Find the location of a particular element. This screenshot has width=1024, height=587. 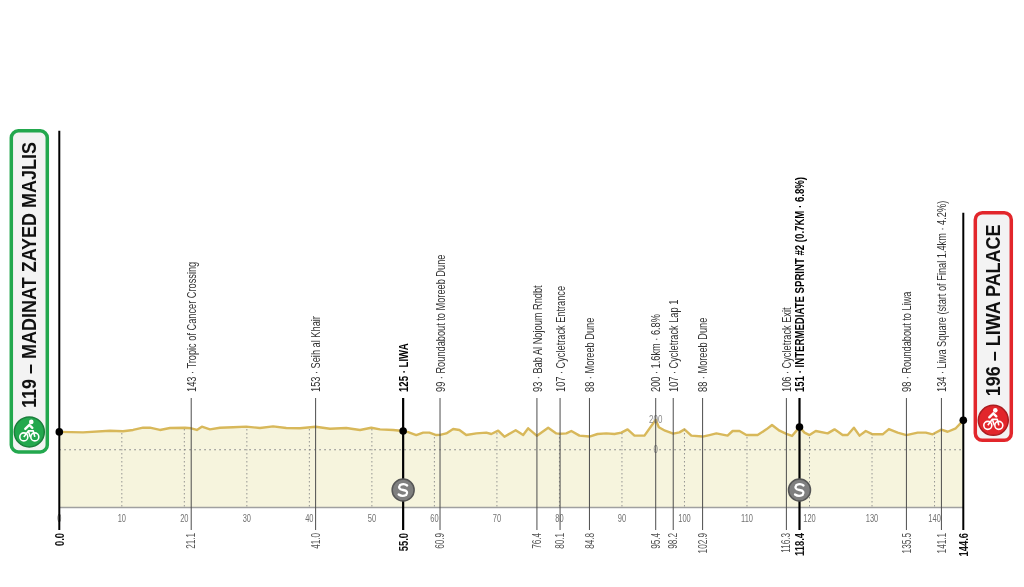

x-tick-label: 120 is located at coordinates (809, 518).